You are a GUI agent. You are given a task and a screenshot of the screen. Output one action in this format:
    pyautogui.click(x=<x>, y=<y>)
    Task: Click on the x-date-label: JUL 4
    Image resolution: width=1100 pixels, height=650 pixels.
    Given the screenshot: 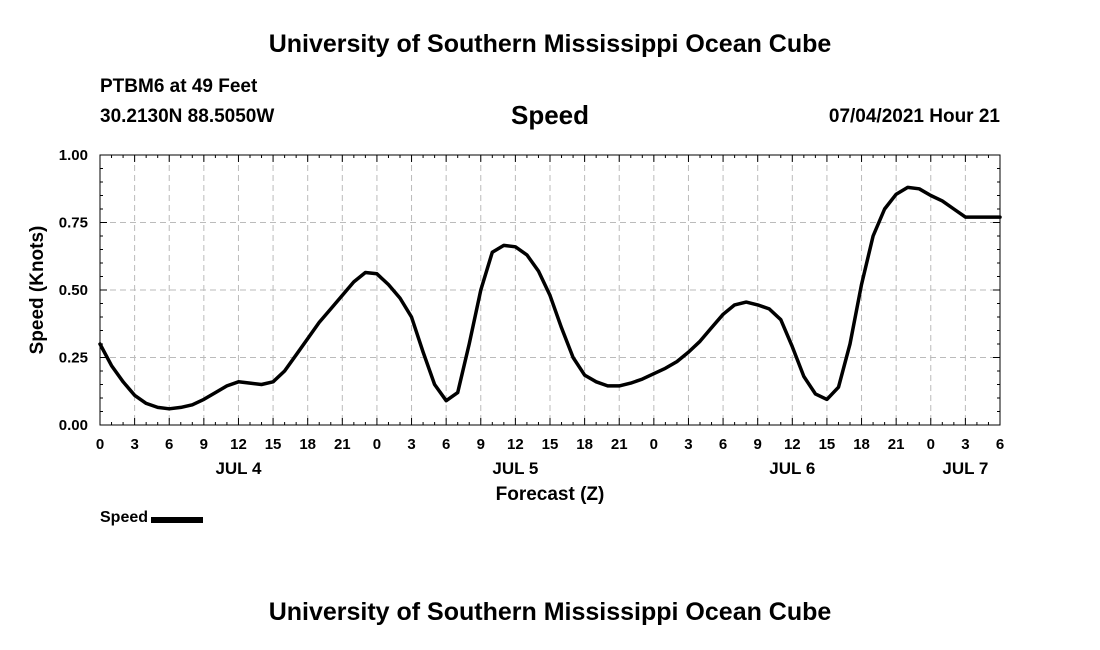 What is the action you would take?
    pyautogui.click(x=238, y=468)
    